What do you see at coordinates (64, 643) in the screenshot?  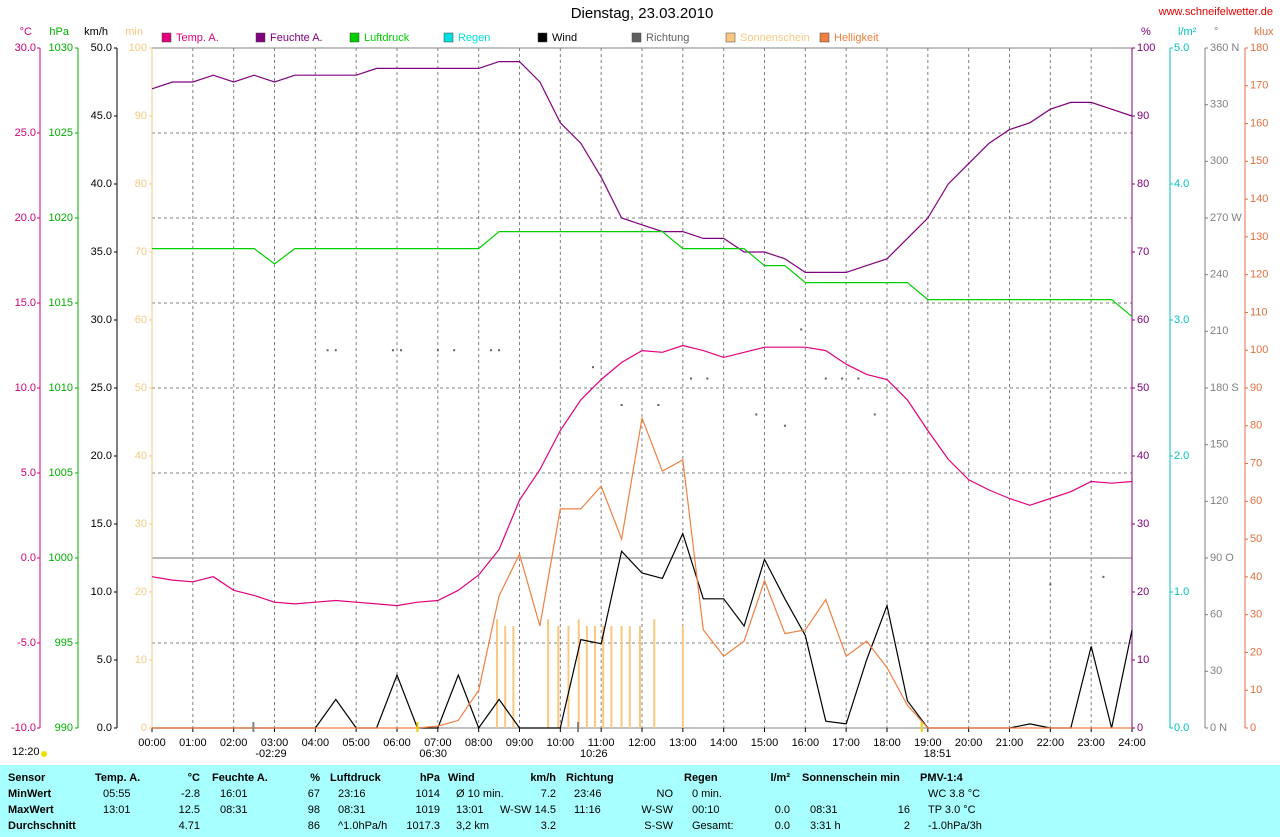 I see `y-tick-label: 995` at bounding box center [64, 643].